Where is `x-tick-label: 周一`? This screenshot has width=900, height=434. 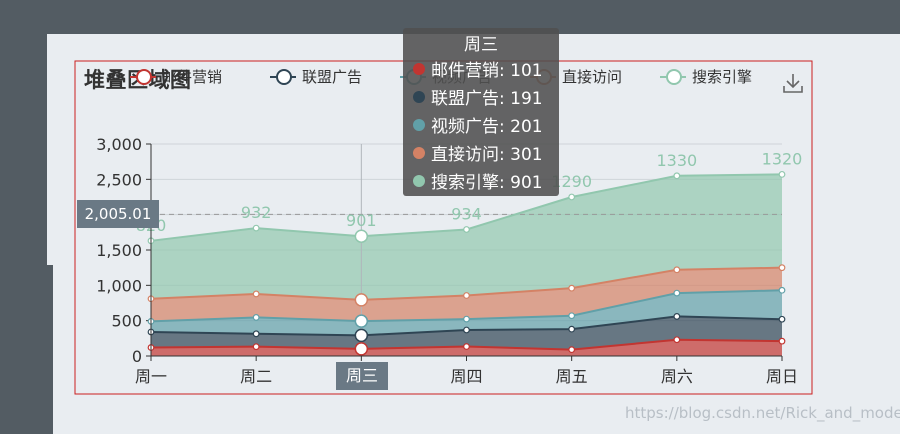
x-tick-label: 周一 is located at coordinates (151, 376).